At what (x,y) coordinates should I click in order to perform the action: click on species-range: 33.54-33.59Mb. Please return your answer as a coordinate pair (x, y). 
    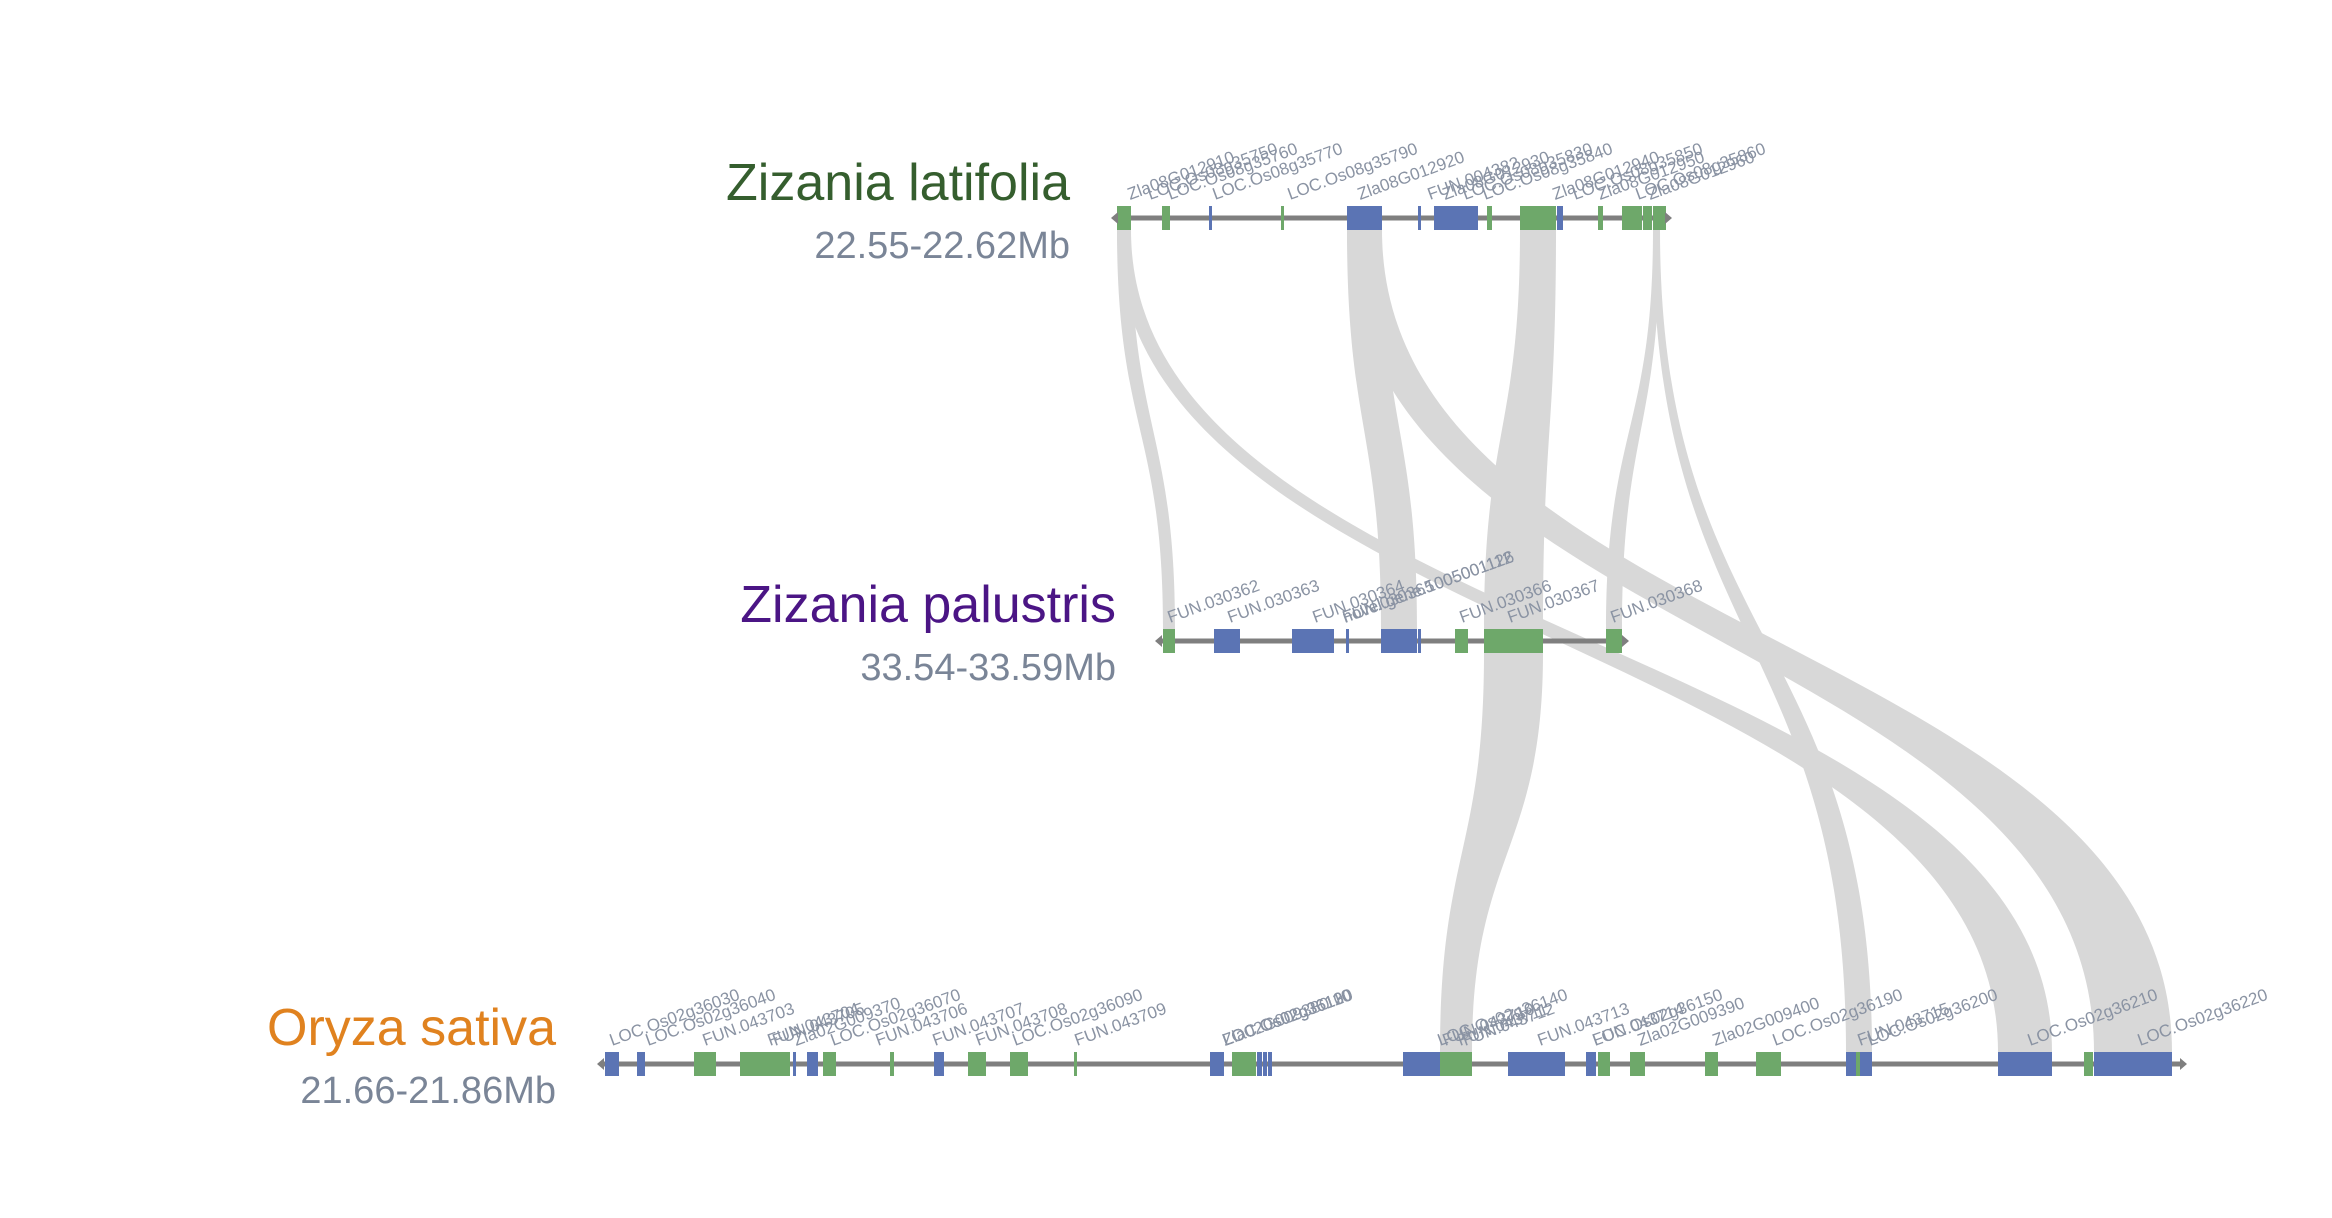
    Looking at the image, I should click on (988, 668).